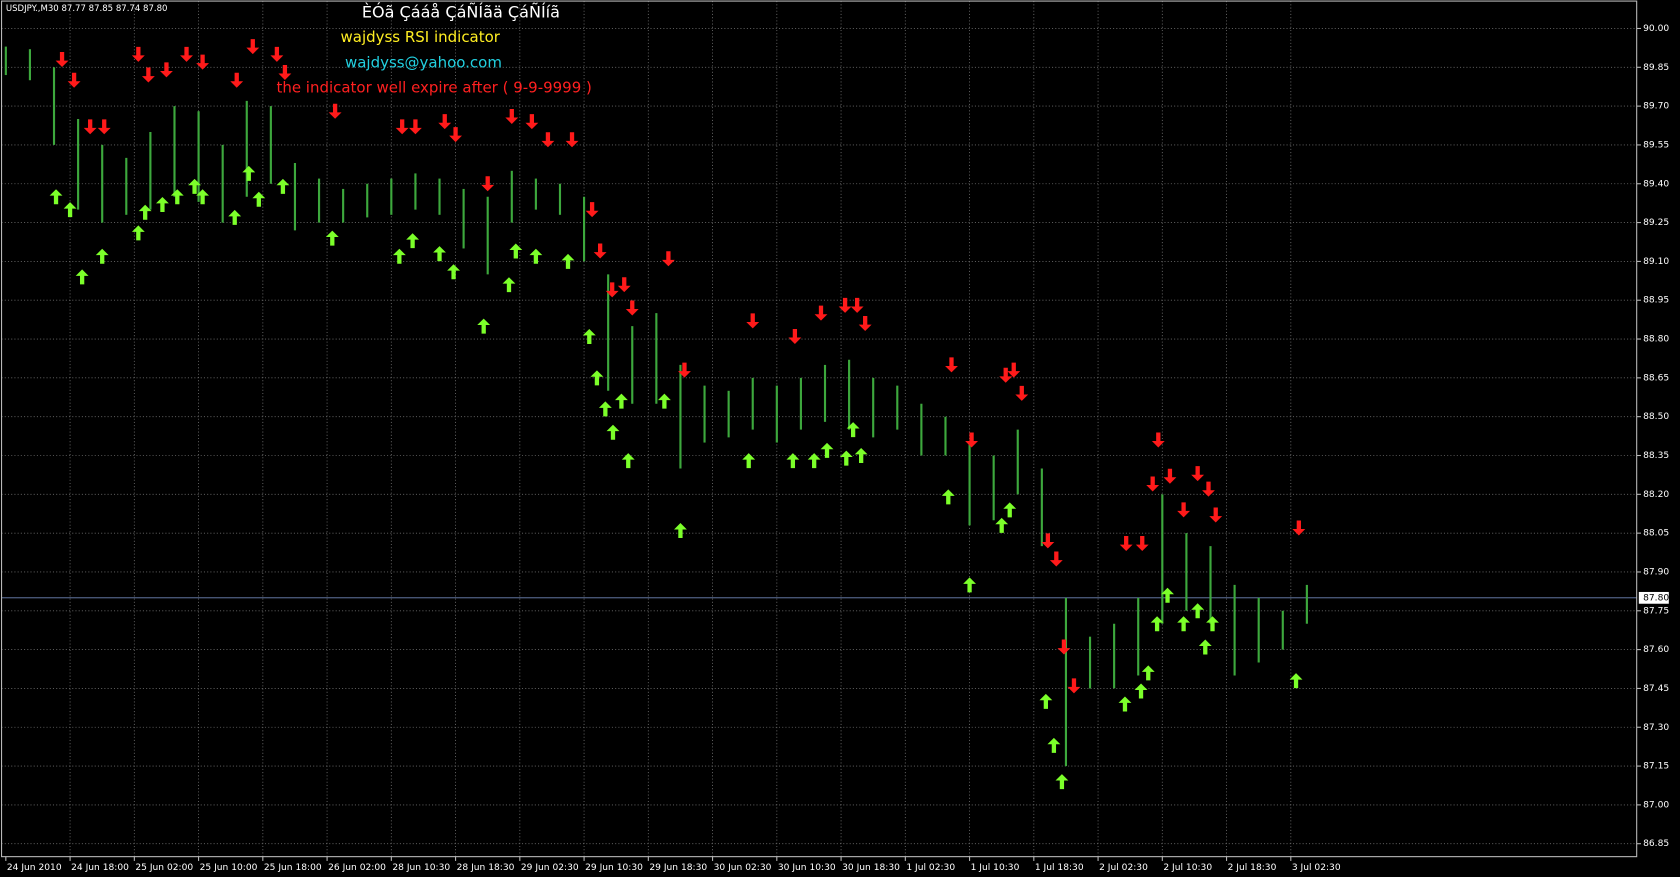  I want to click on y-tick-label: 87.30, so click(1656, 728).